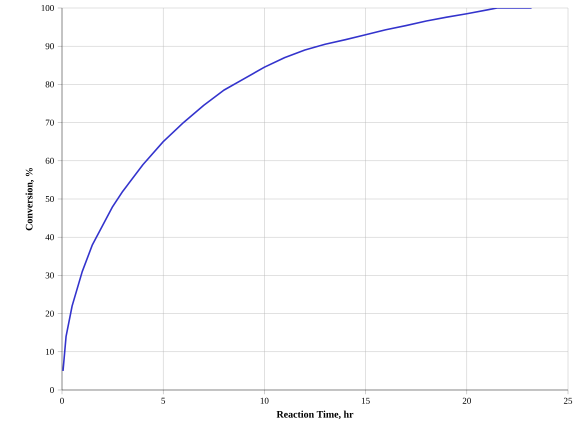 This screenshot has width=576, height=445. I want to click on x-axis-title: Reaction Time, hr, so click(315, 415).